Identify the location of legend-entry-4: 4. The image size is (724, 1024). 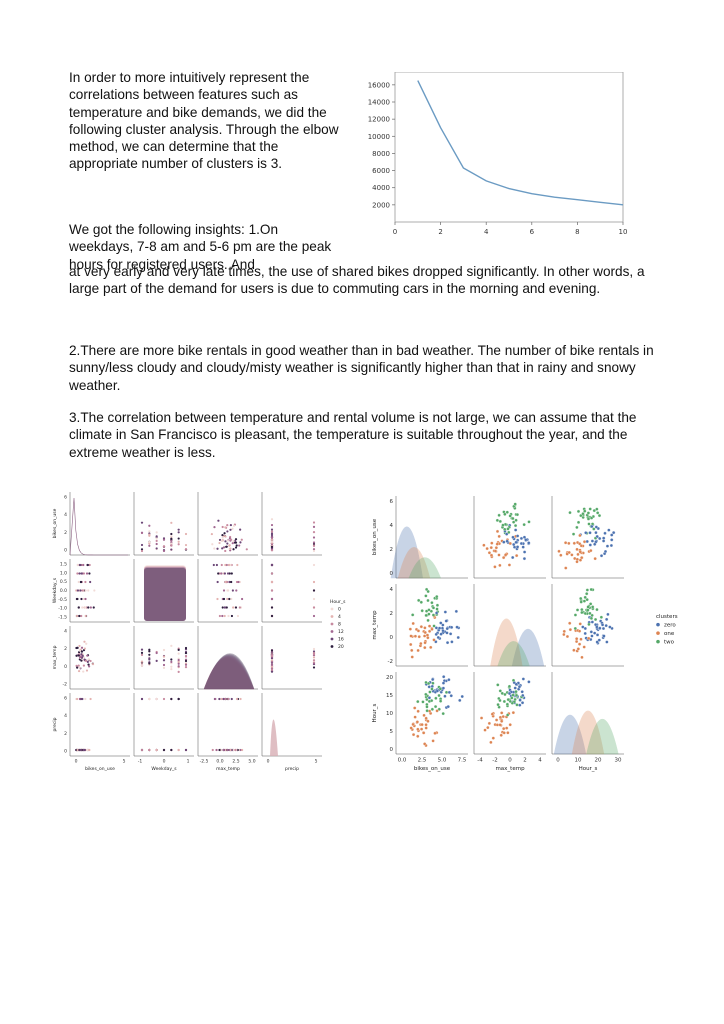
(339, 617).